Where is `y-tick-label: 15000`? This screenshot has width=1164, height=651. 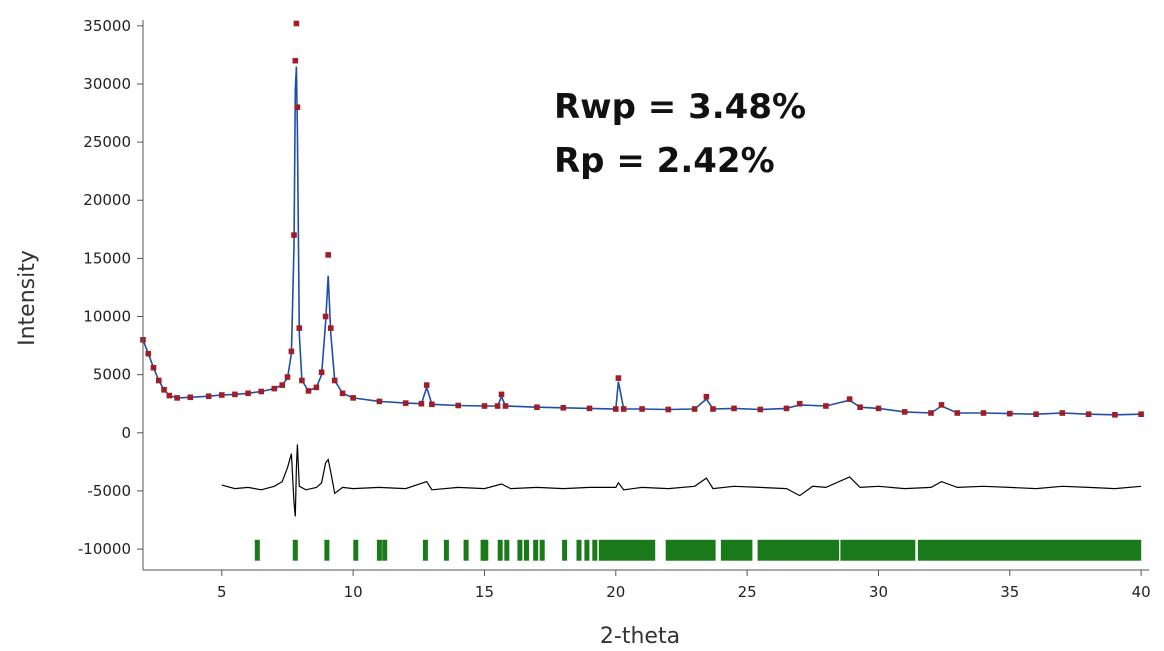
y-tick-label: 15000 is located at coordinates (107, 258).